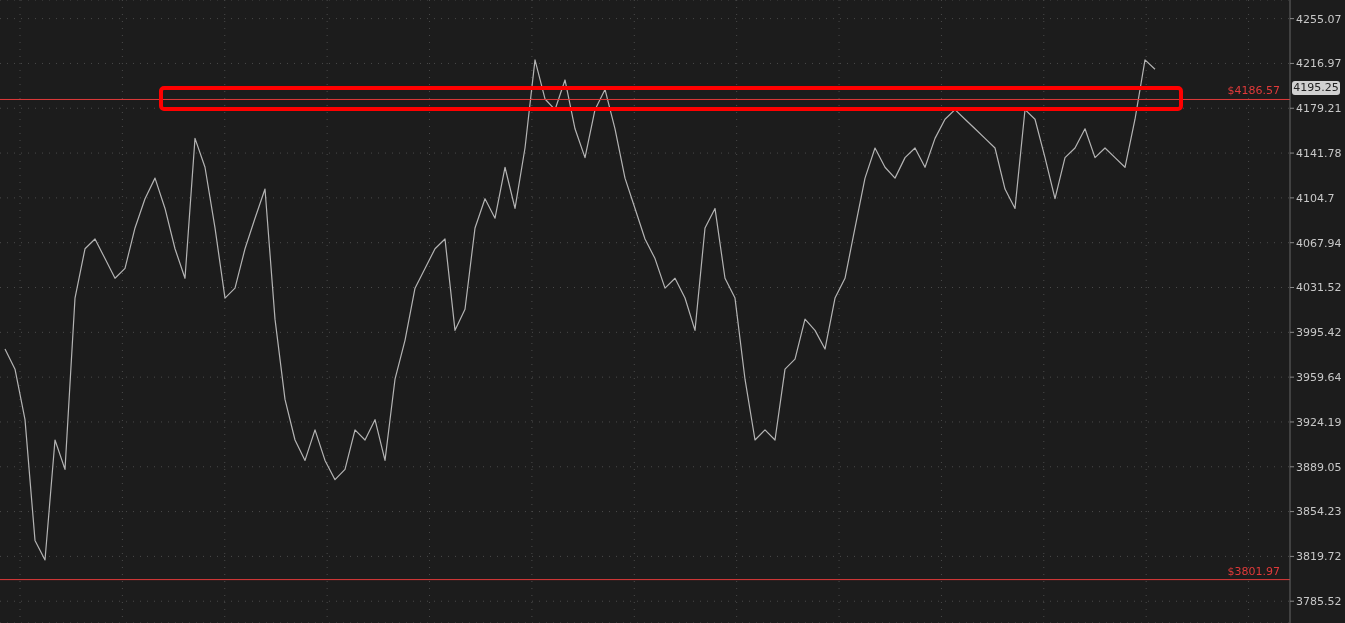 The width and height of the screenshot is (1345, 623). I want to click on text: 4195.25, so click(1316, 88).